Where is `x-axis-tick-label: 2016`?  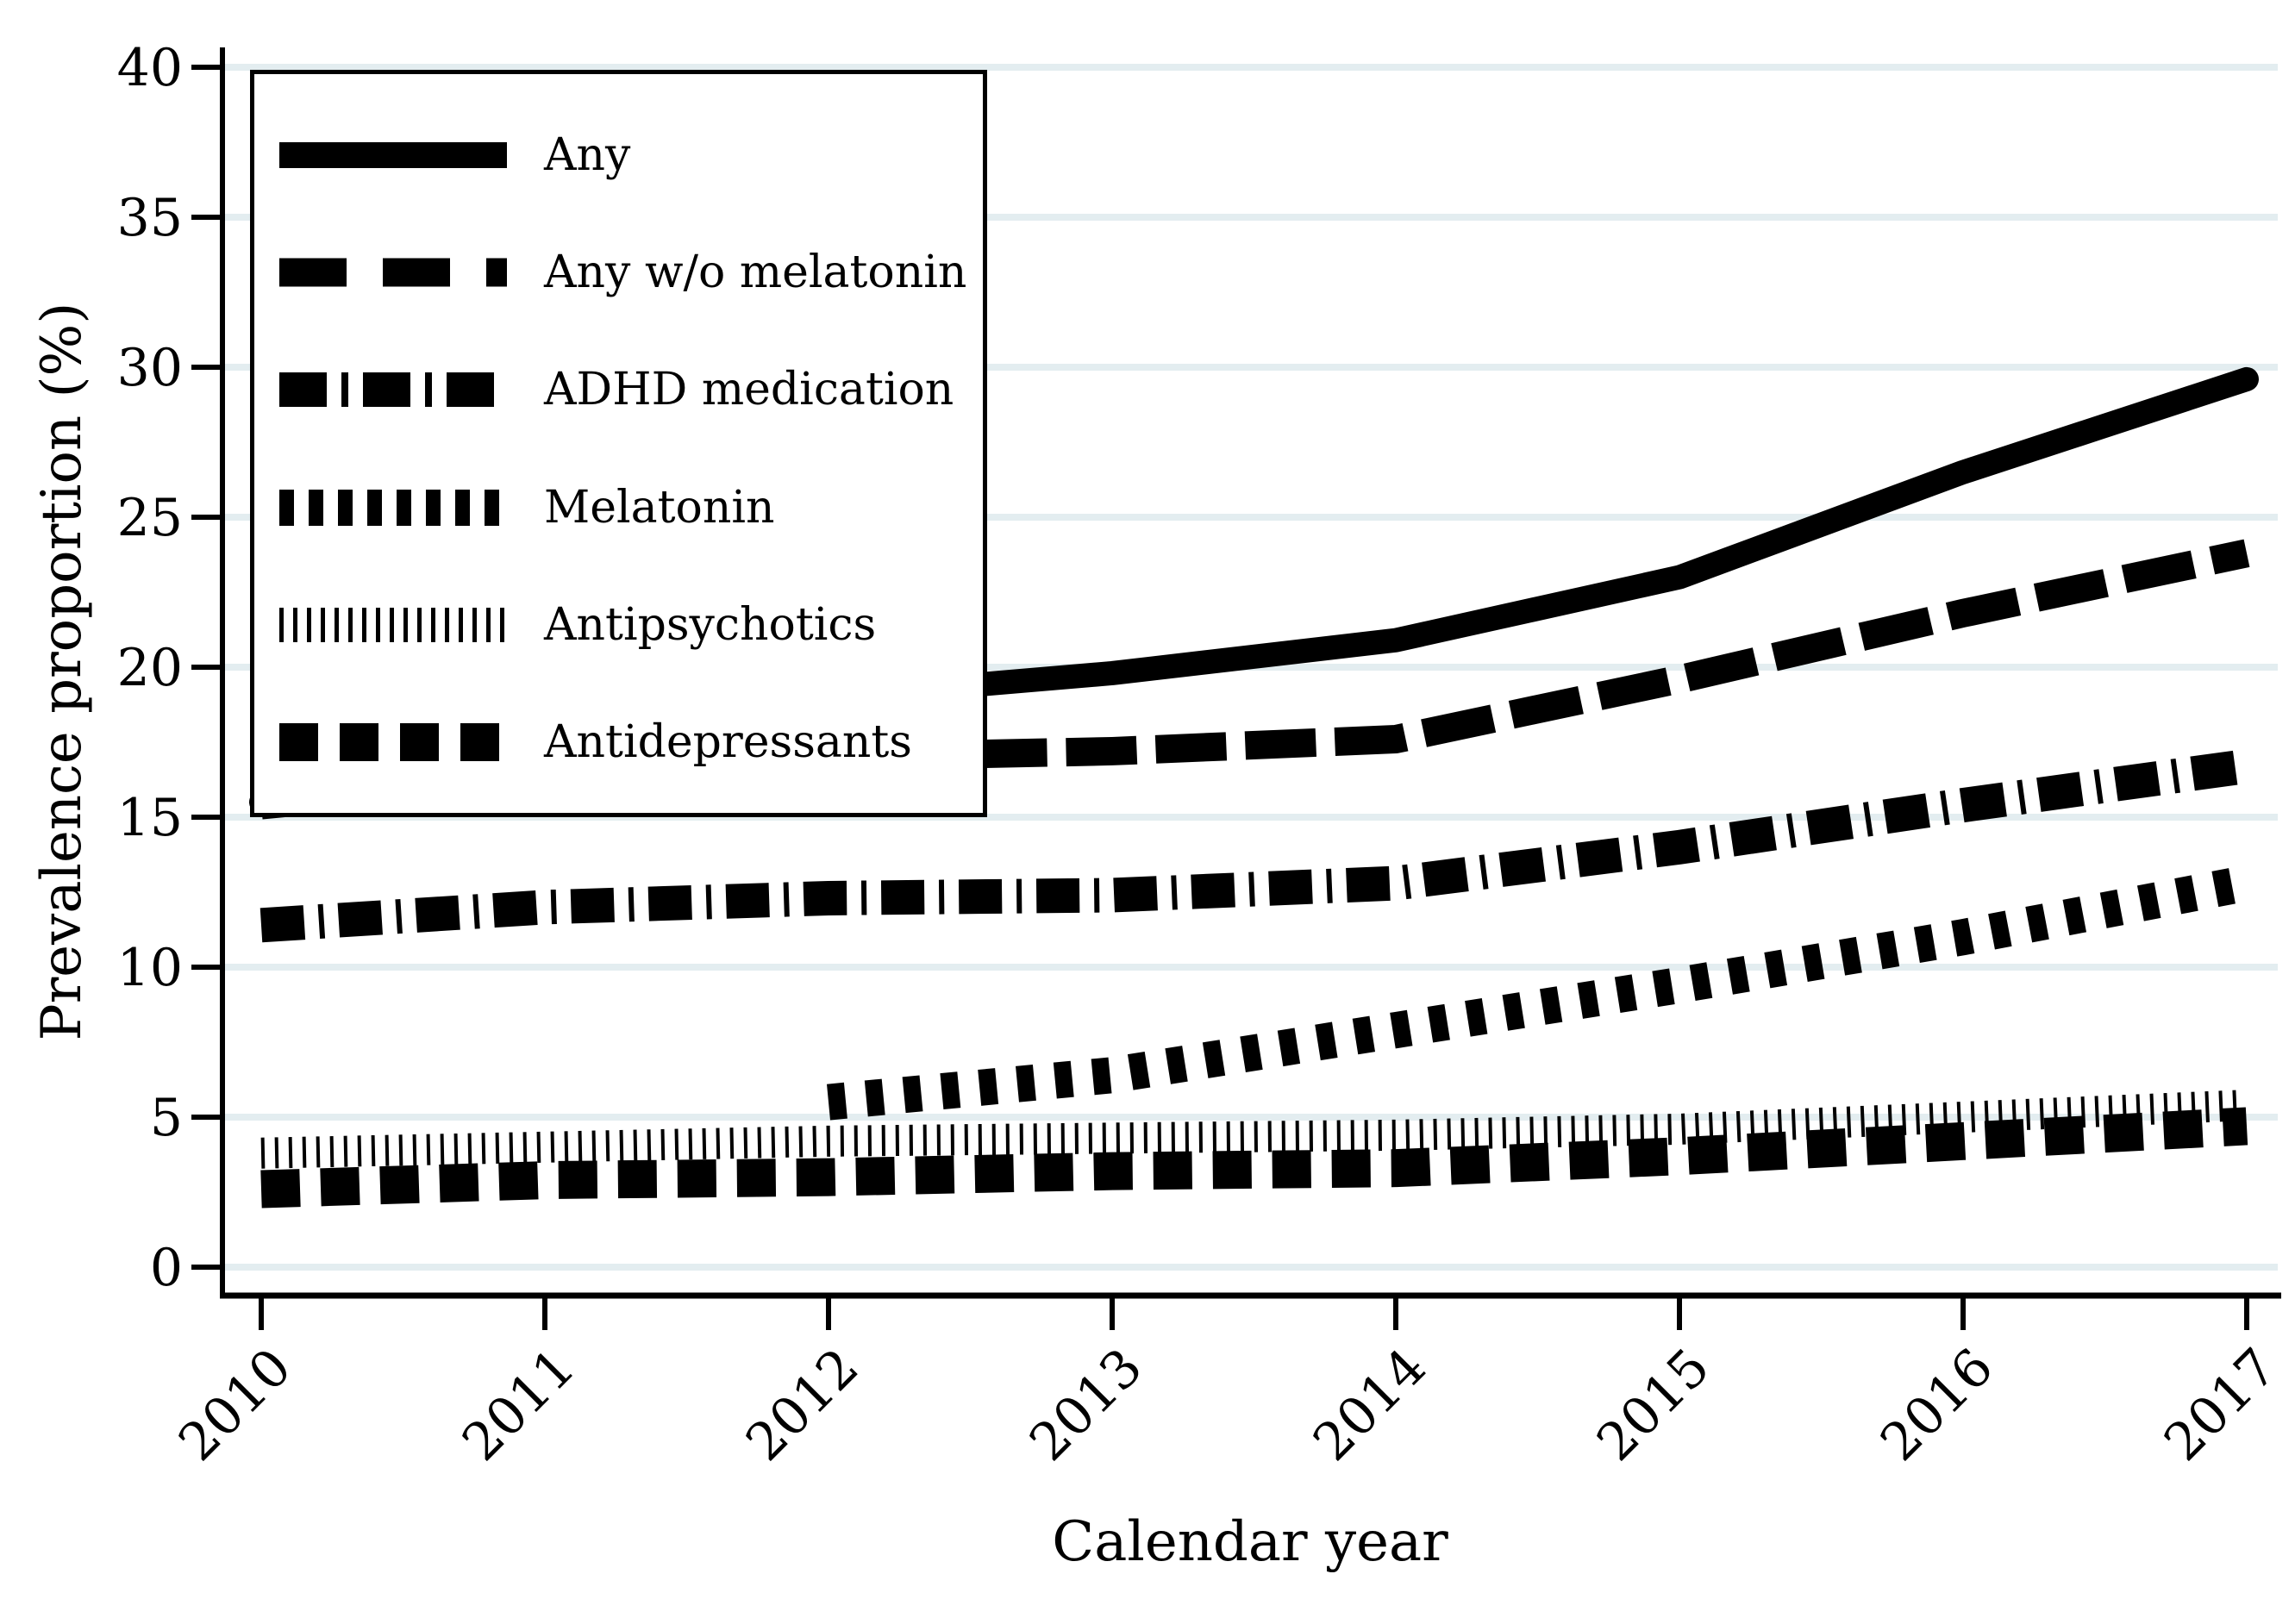
x-axis-tick-label: 2016 is located at coordinates (1936, 1405).